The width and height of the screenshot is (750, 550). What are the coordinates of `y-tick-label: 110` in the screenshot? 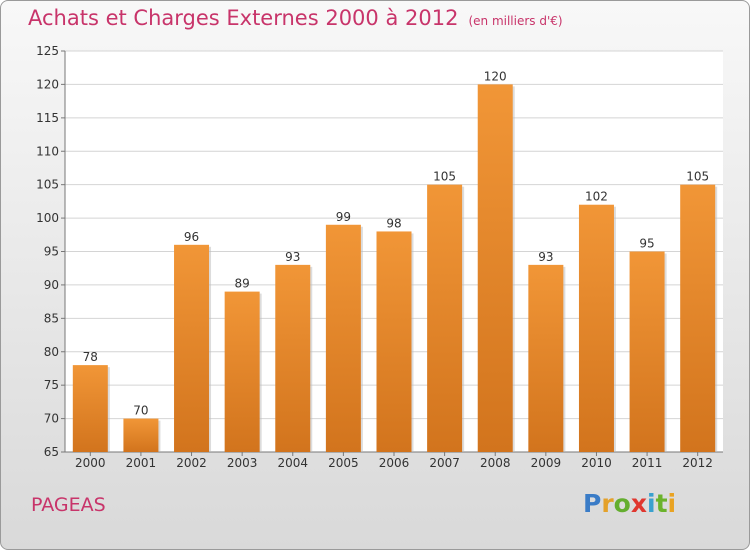 It's located at (47, 151).